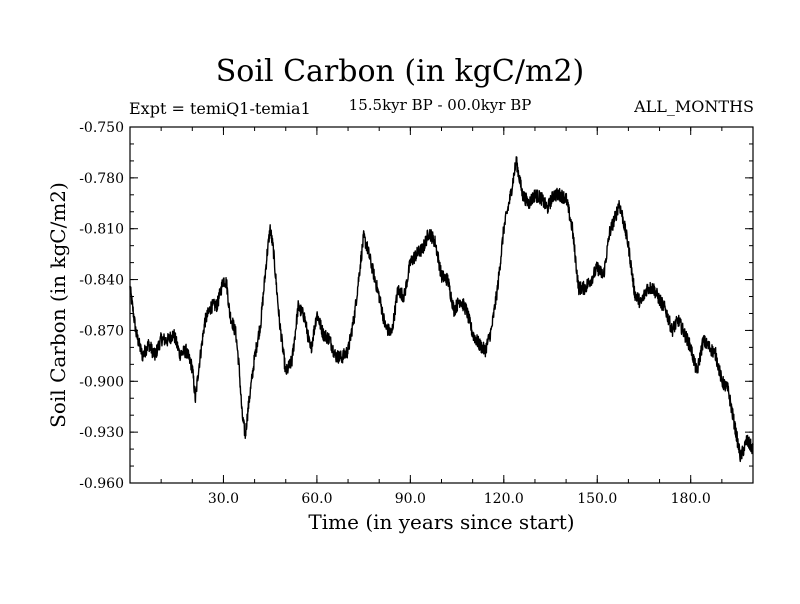  Describe the element at coordinates (101, 382) in the screenshot. I see `y-tick-label: -0.900` at that location.